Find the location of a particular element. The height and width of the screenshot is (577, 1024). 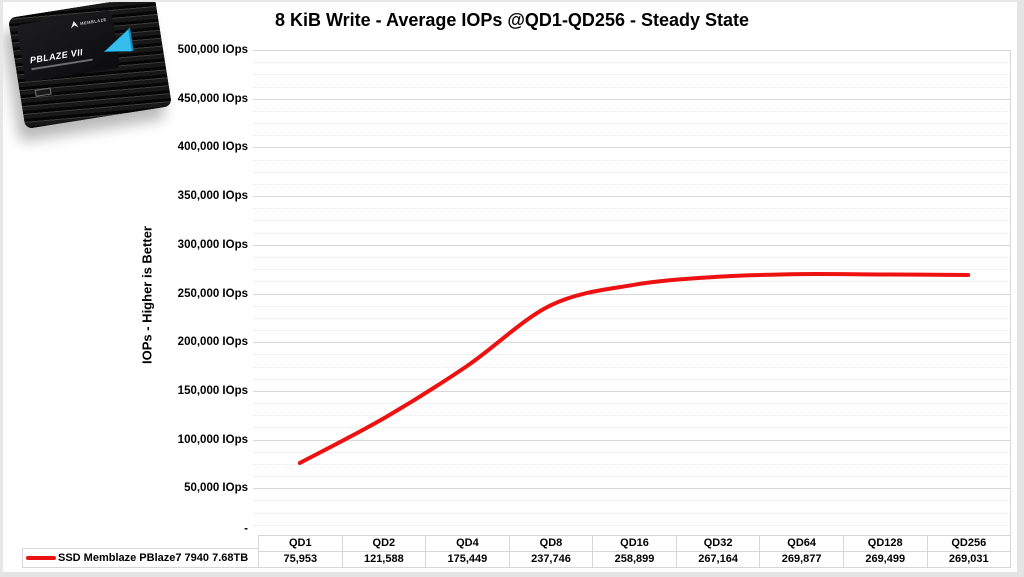

table-value-cell: 269,031 is located at coordinates (969, 559).